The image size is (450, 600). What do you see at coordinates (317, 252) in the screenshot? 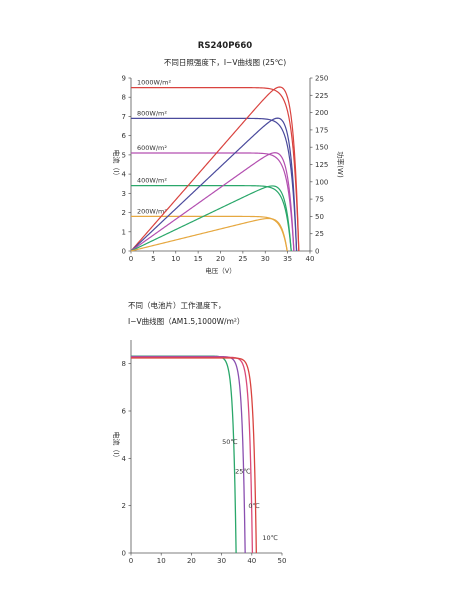
I see `y2-tick-label: 0` at bounding box center [317, 252].